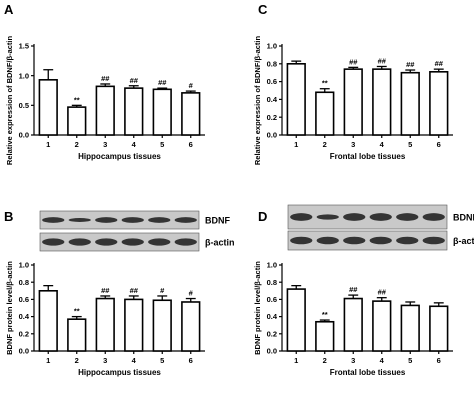 The width and height of the screenshot is (474, 413). I want to click on x-tick-label: 4, so click(134, 360).